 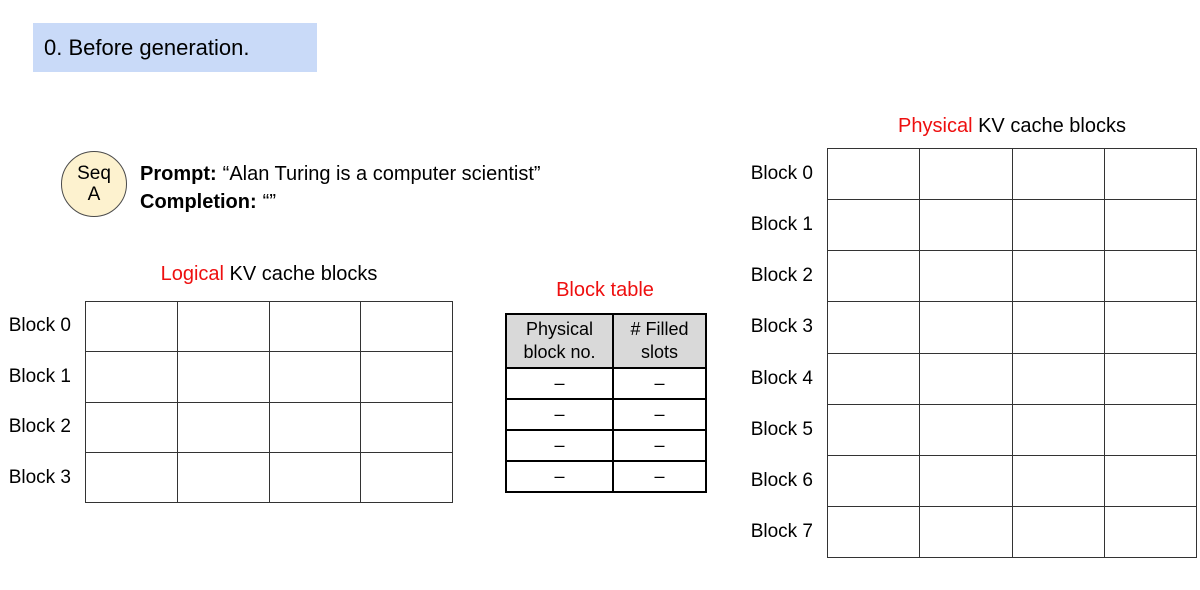 What do you see at coordinates (781, 532) in the screenshot?
I see `physical-row-label: Block 7` at bounding box center [781, 532].